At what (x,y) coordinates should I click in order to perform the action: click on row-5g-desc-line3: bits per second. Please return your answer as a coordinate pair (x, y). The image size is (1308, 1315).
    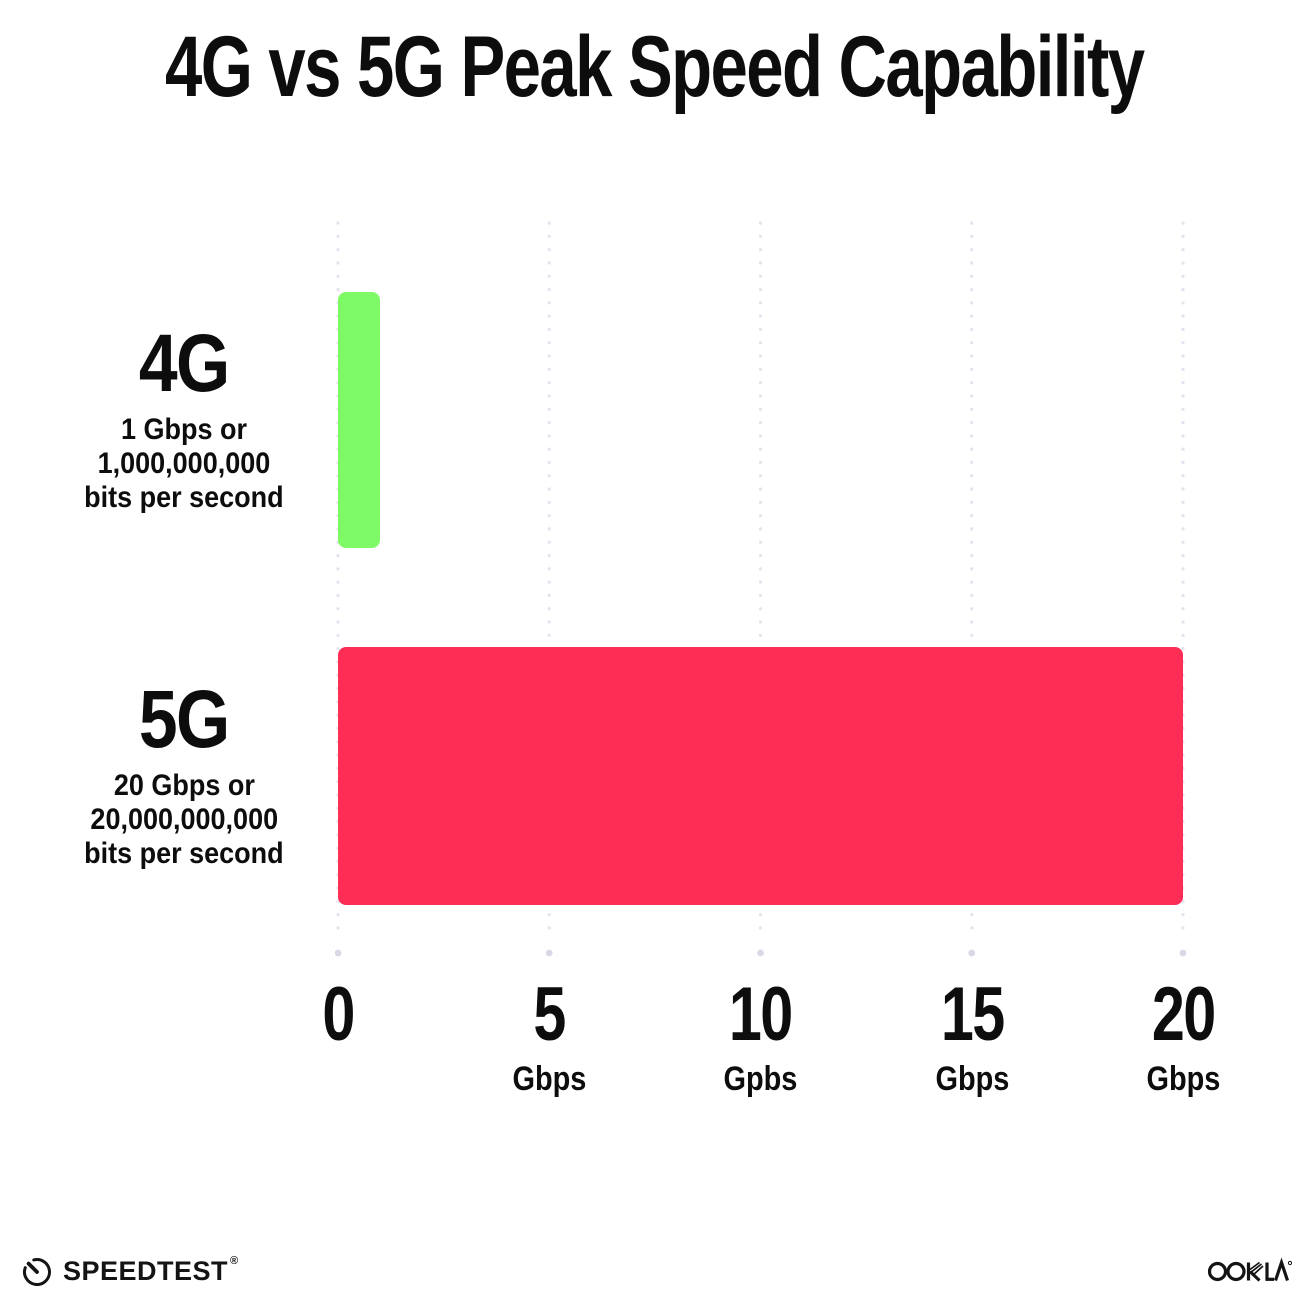
    Looking at the image, I should click on (184, 853).